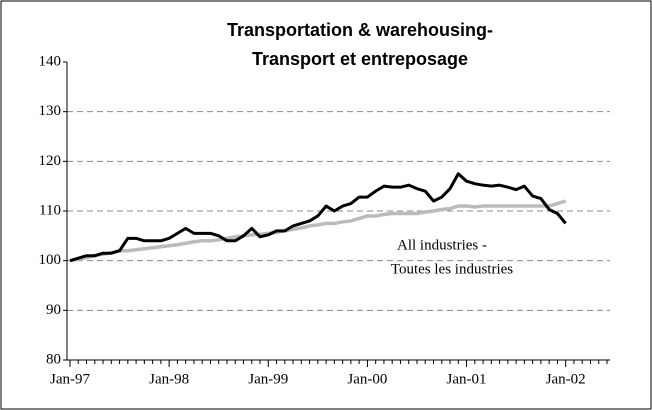 This screenshot has height=410, width=652. Describe the element at coordinates (452, 269) in the screenshot. I see `annotation: Toutes les industries` at that location.